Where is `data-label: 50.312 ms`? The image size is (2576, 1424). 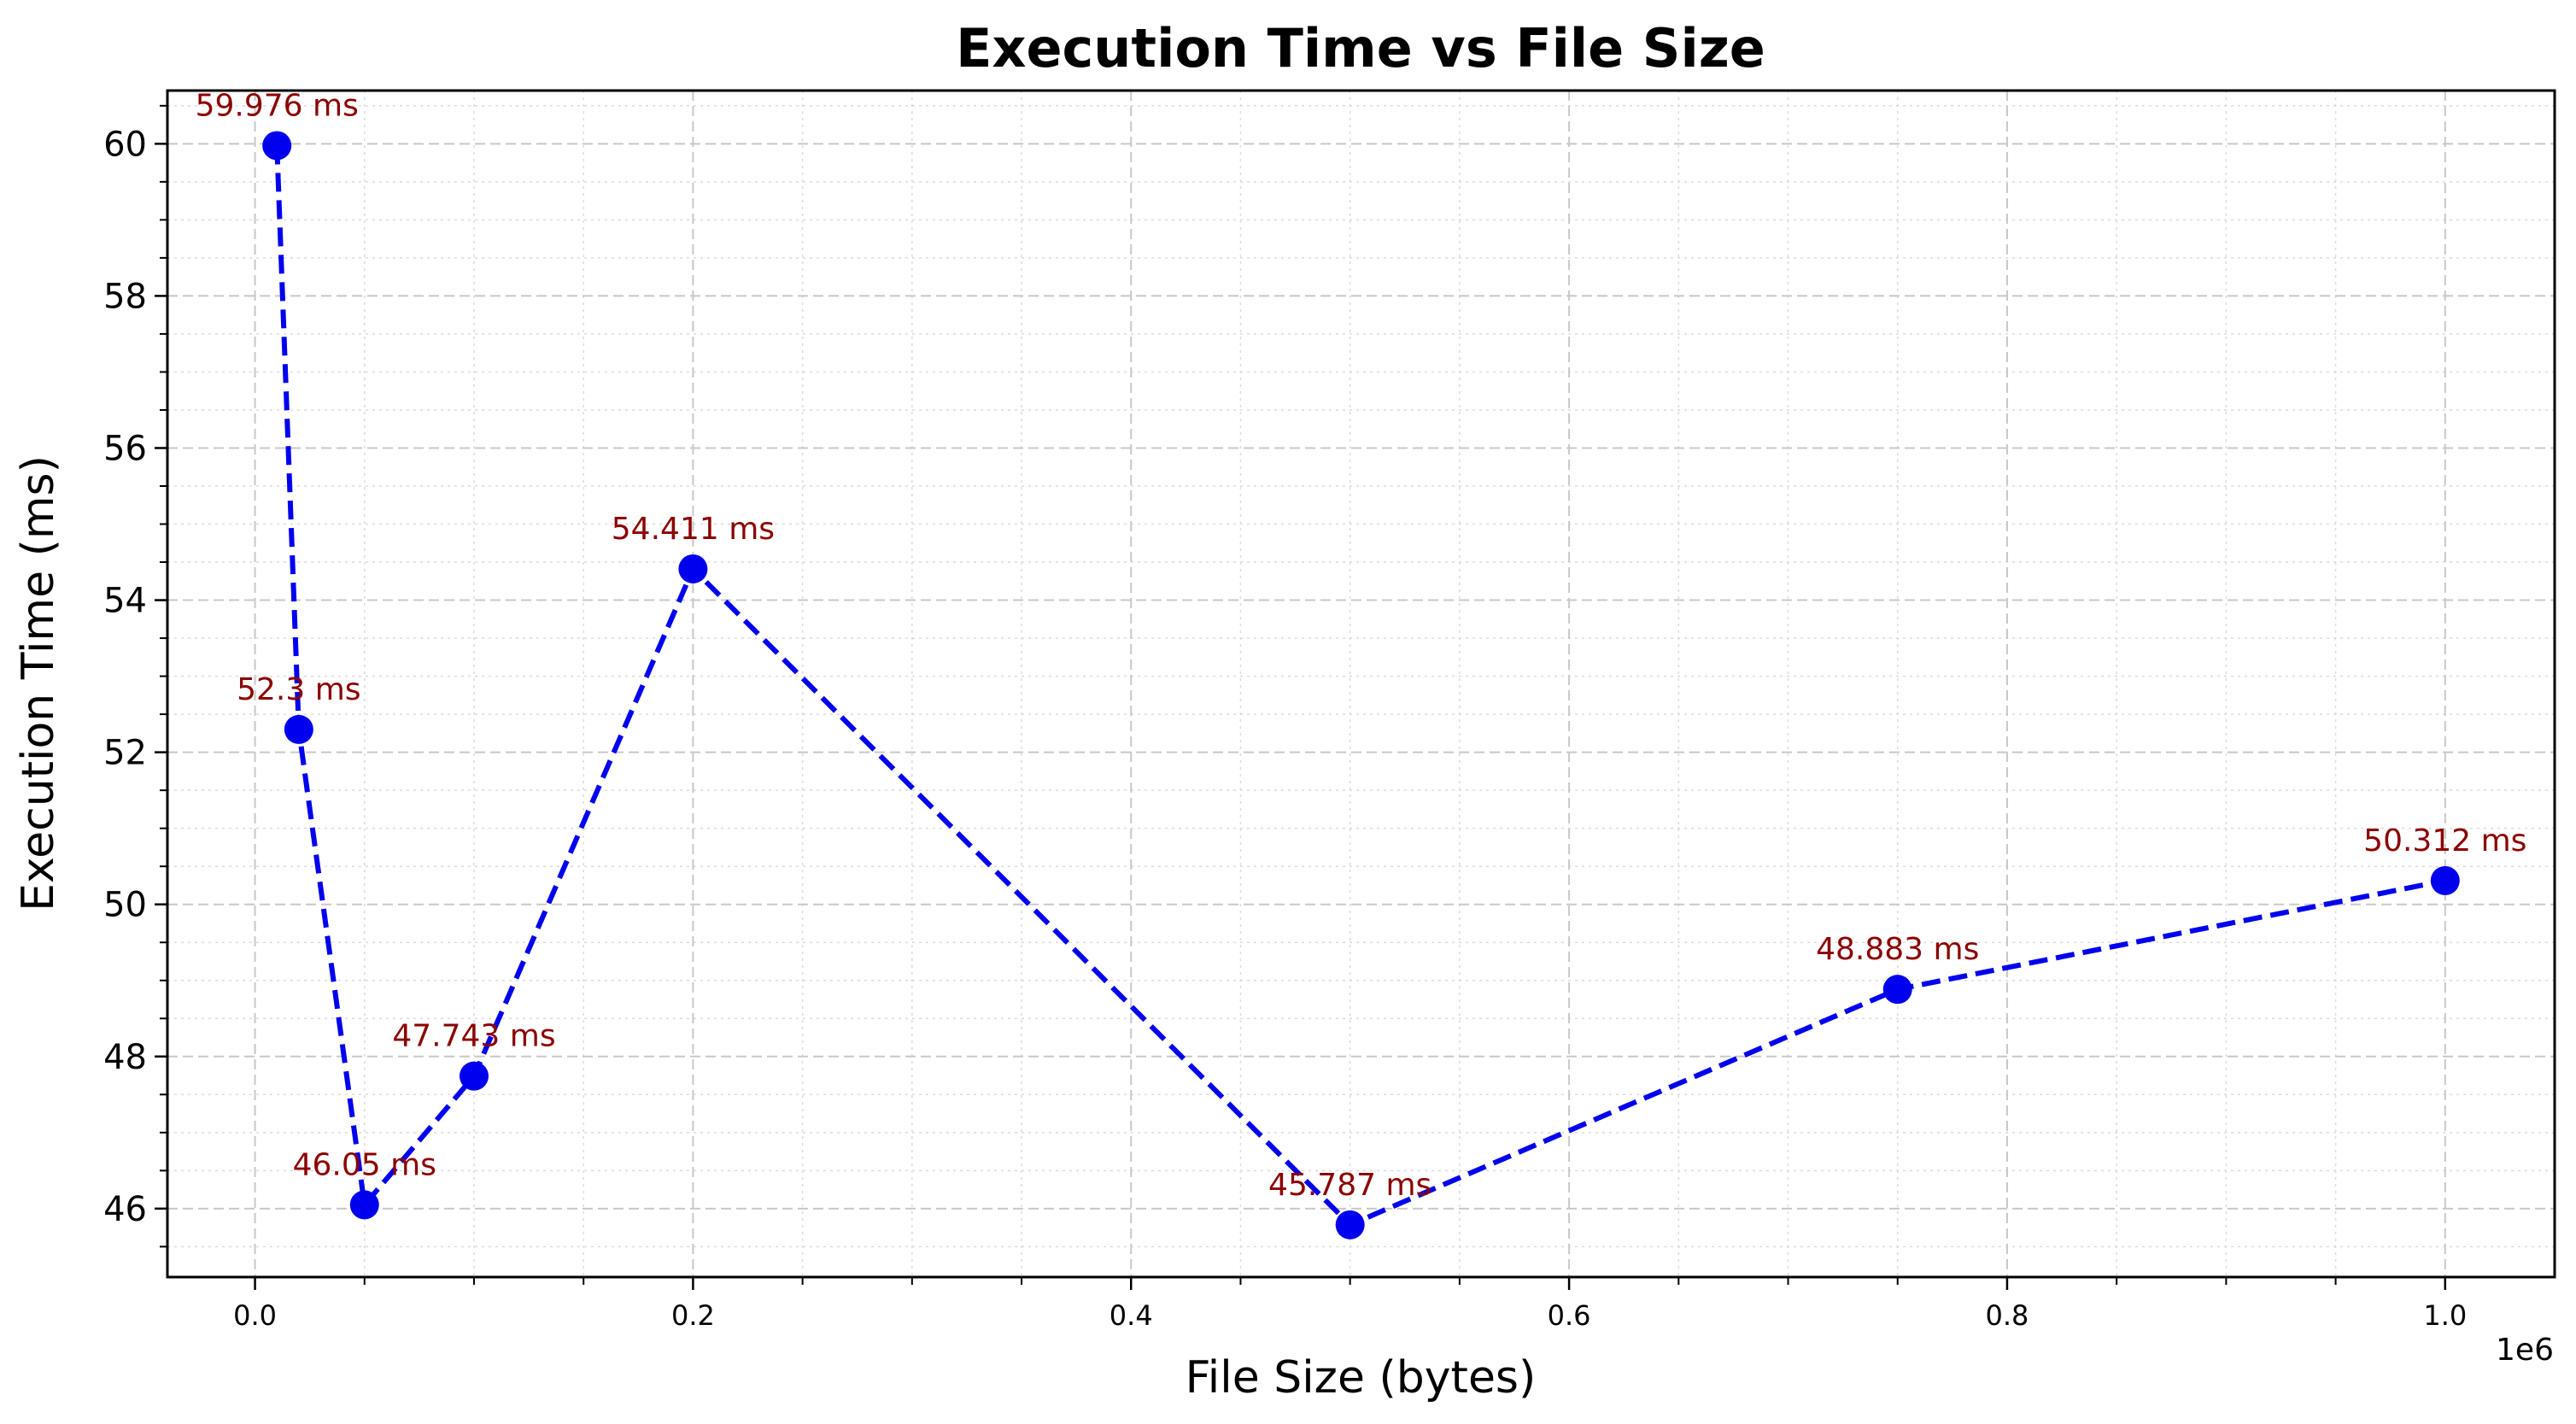 data-label: 50.312 ms is located at coordinates (2444, 841).